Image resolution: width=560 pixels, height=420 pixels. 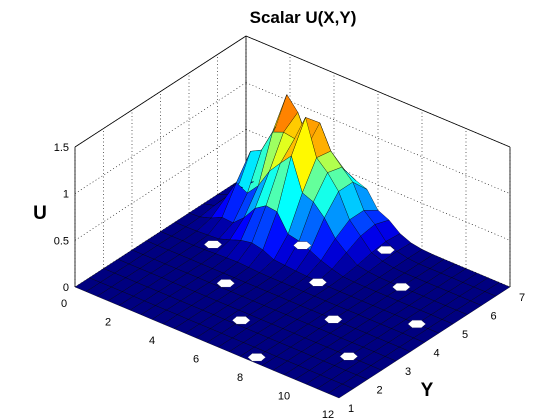 What do you see at coordinates (522, 298) in the screenshot?
I see `y-tick-label: 7` at bounding box center [522, 298].